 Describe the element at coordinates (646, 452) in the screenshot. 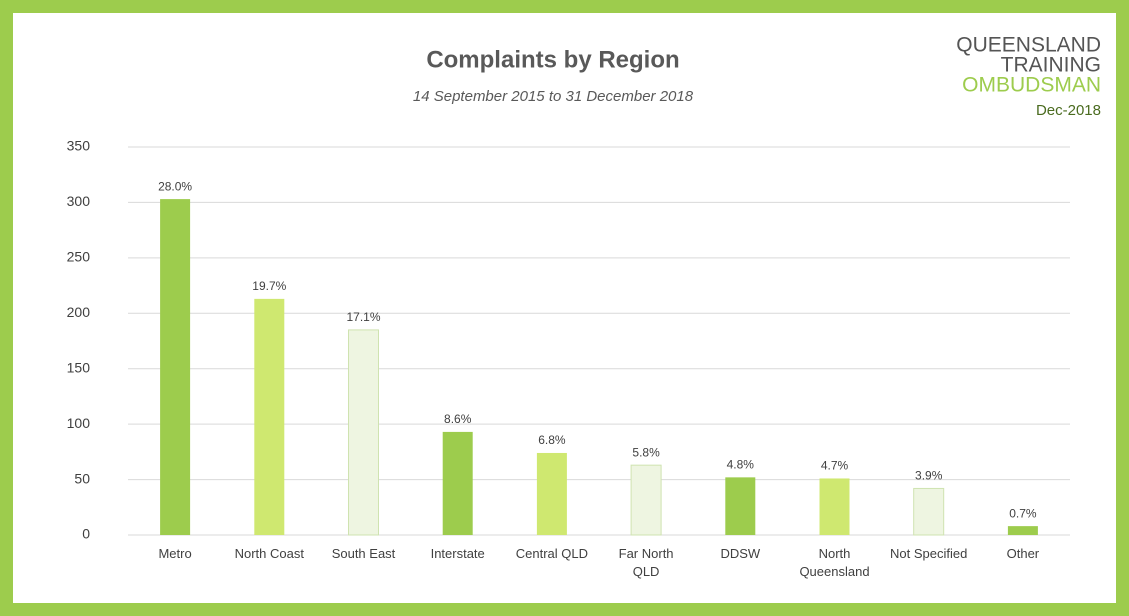

I see `data-label: 5.8%` at that location.